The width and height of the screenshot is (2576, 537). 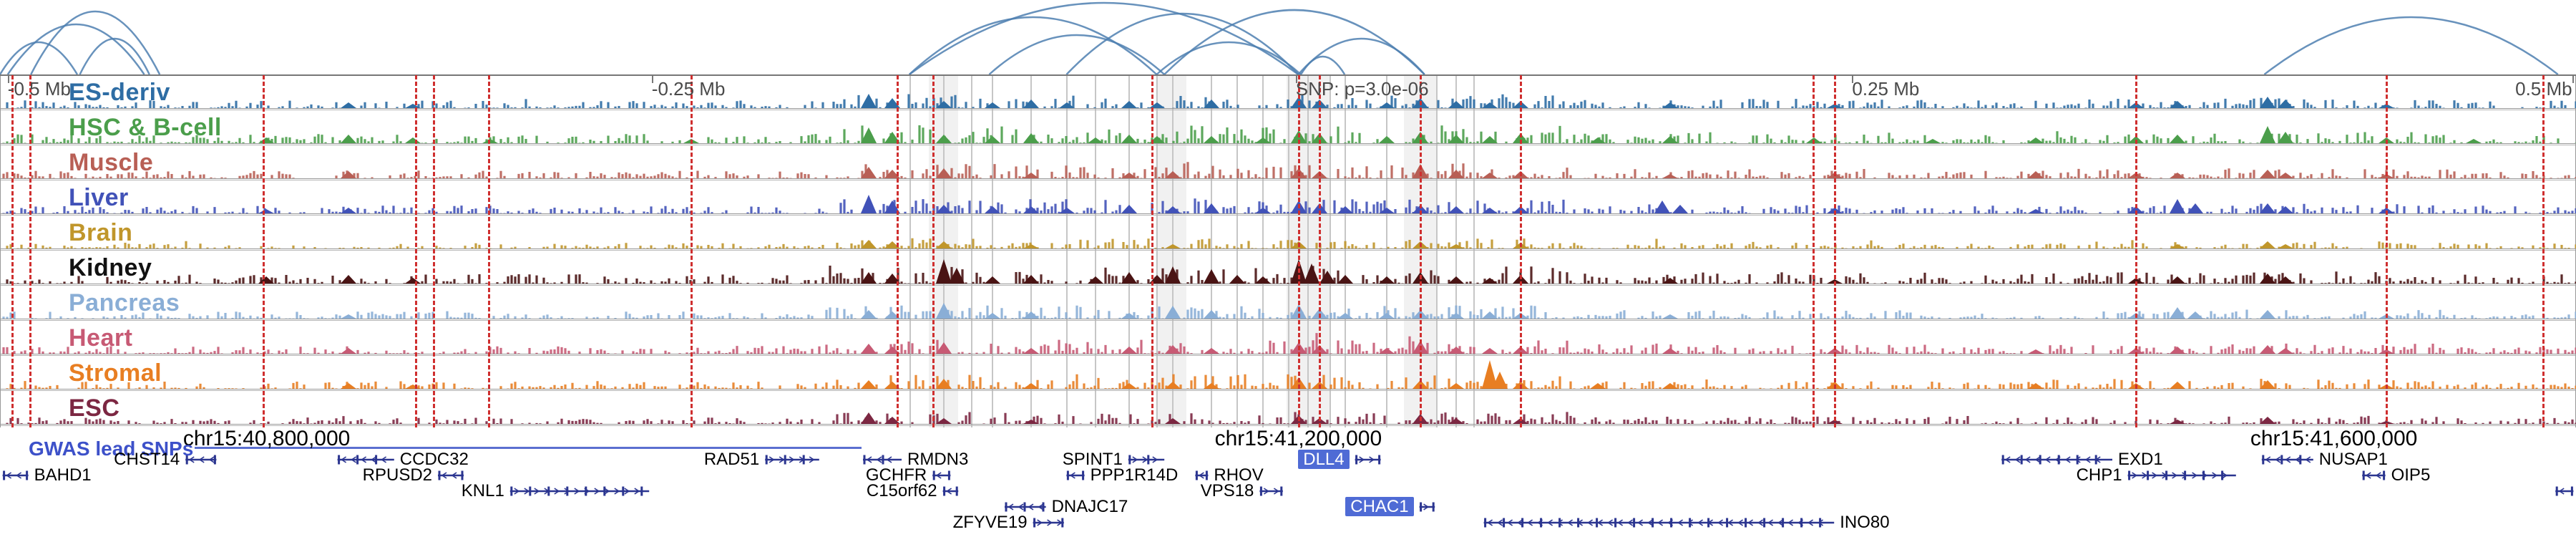 What do you see at coordinates (579, 491) in the screenshot?
I see `gene-body-knl1` at bounding box center [579, 491].